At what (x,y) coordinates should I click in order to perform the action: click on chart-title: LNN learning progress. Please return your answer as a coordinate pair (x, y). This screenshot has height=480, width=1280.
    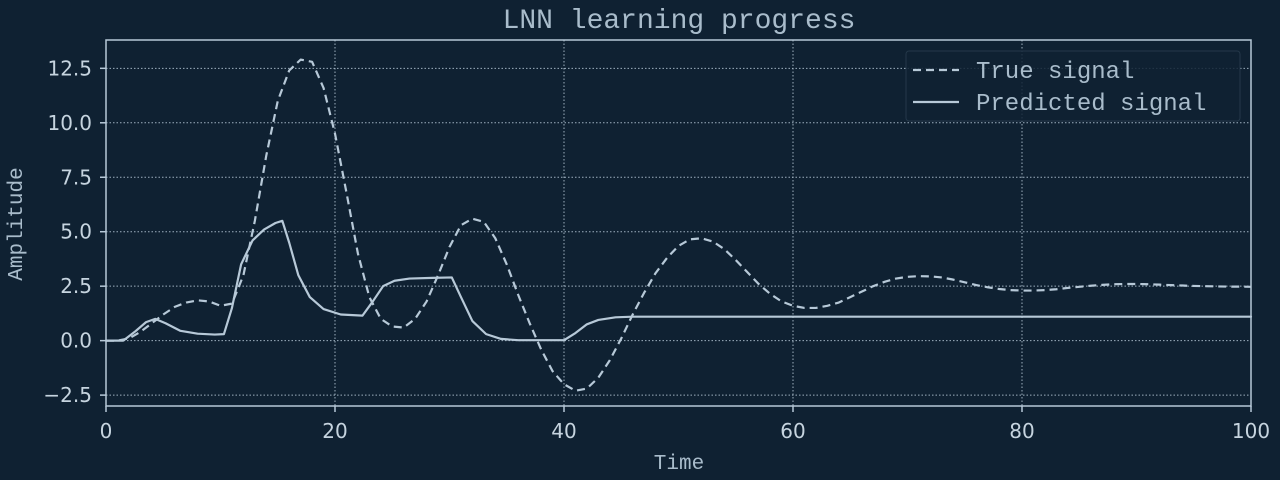
    Looking at the image, I should click on (679, 21).